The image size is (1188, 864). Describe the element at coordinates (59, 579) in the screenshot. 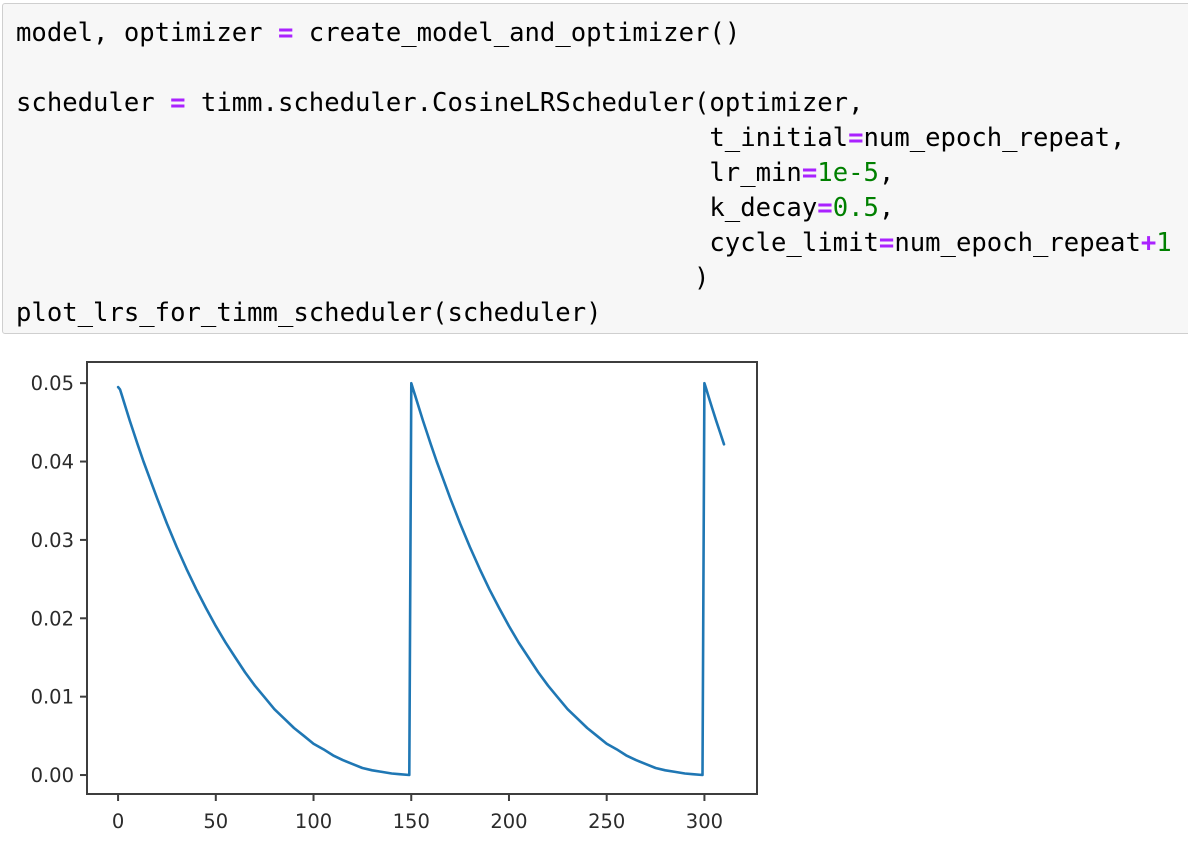

I see `y-axis: 0.00 0.01 0.02 0.03 0.04 0.05` at that location.